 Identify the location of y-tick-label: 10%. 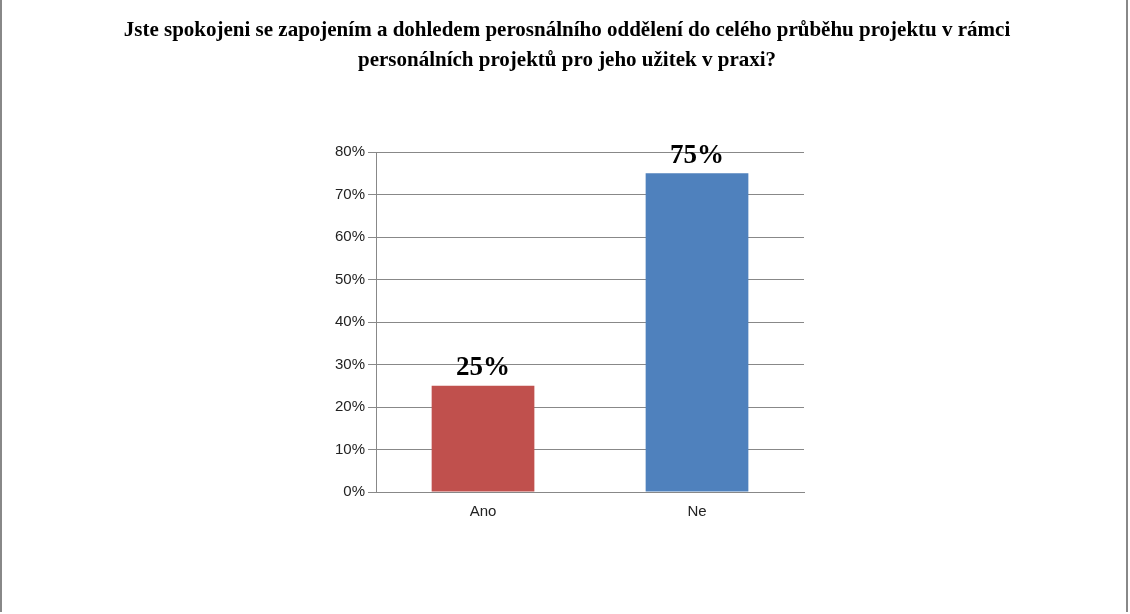
(350, 448).